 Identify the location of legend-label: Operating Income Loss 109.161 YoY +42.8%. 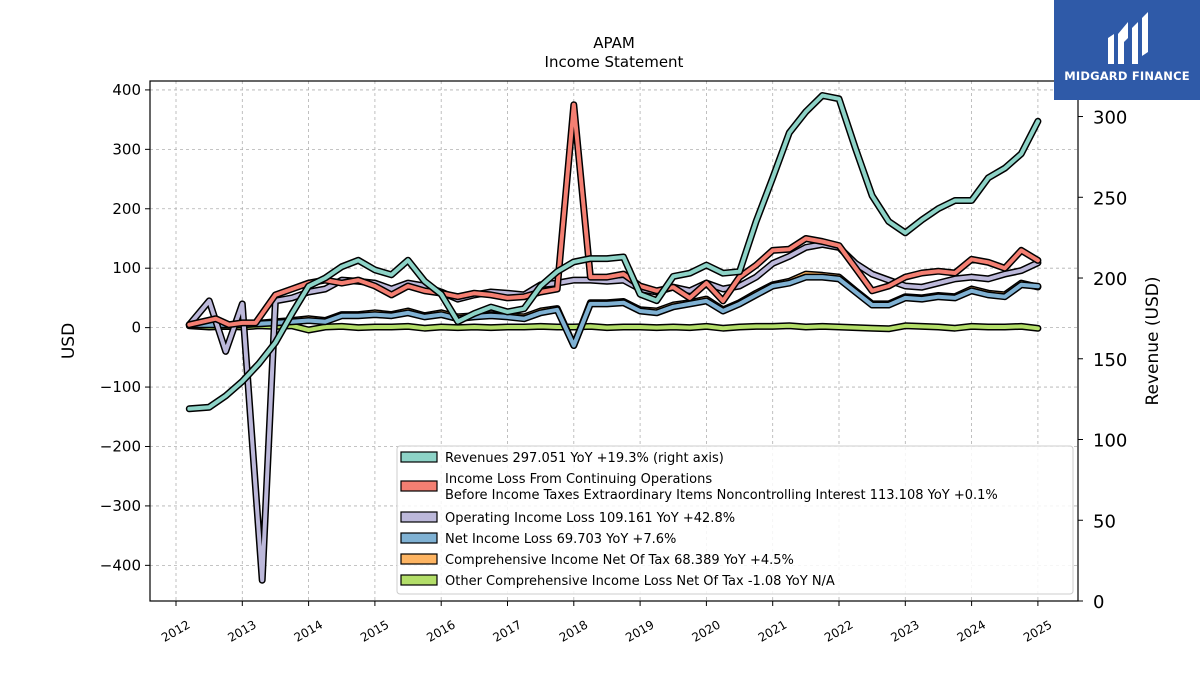
(590, 518).